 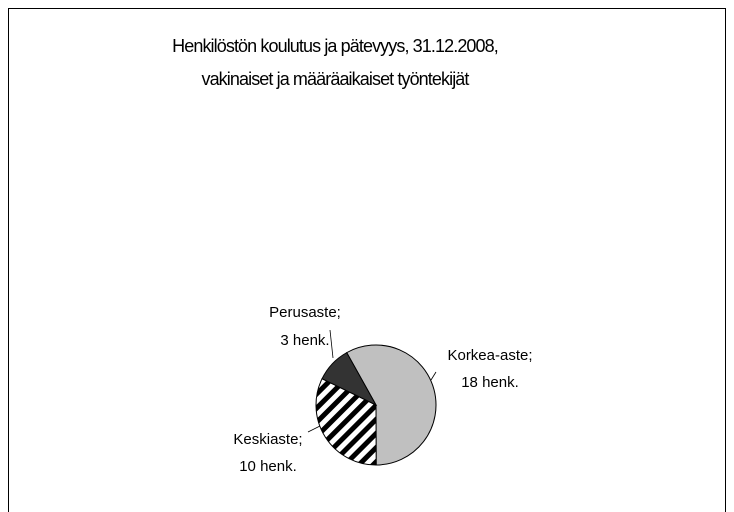 What do you see at coordinates (305, 312) in the screenshot?
I see `slice-label: Perusaste;` at bounding box center [305, 312].